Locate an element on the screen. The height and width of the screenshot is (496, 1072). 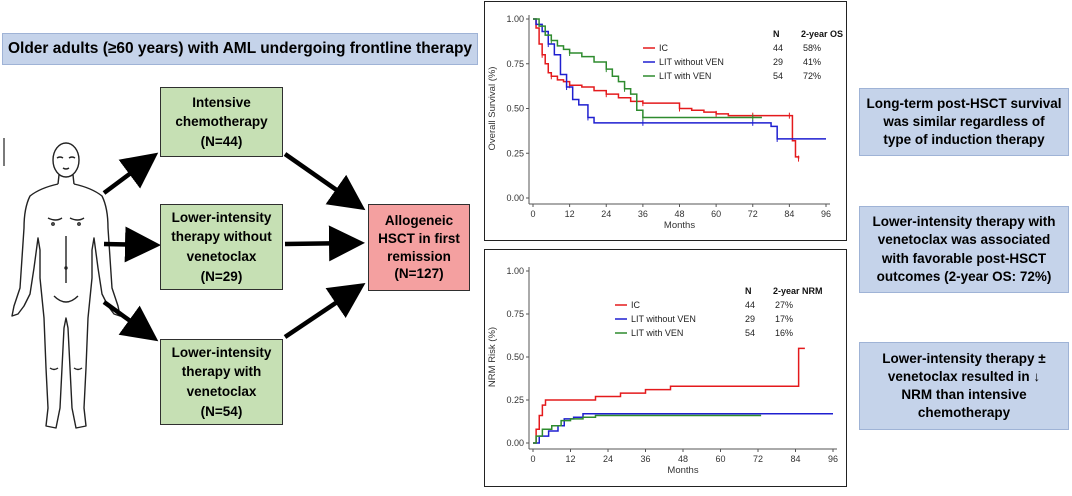
flow-arrows is located at coordinates (234, 247).